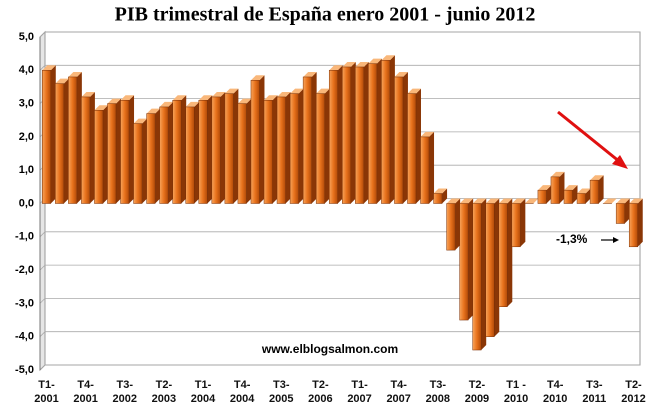 Image resolution: width=650 pixels, height=412 pixels. Describe the element at coordinates (164, 392) in the screenshot. I see `x-tick-label: T2- 2003` at that location.